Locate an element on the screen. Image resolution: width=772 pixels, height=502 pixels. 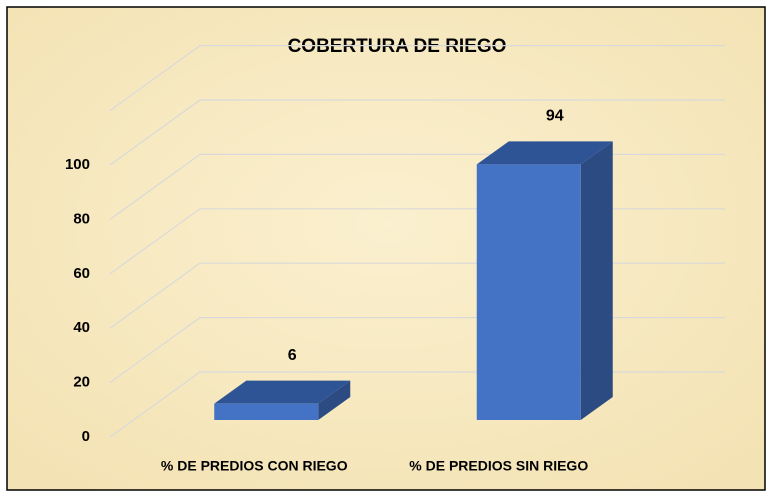
y-tick-label: 40 is located at coordinates (81, 327).